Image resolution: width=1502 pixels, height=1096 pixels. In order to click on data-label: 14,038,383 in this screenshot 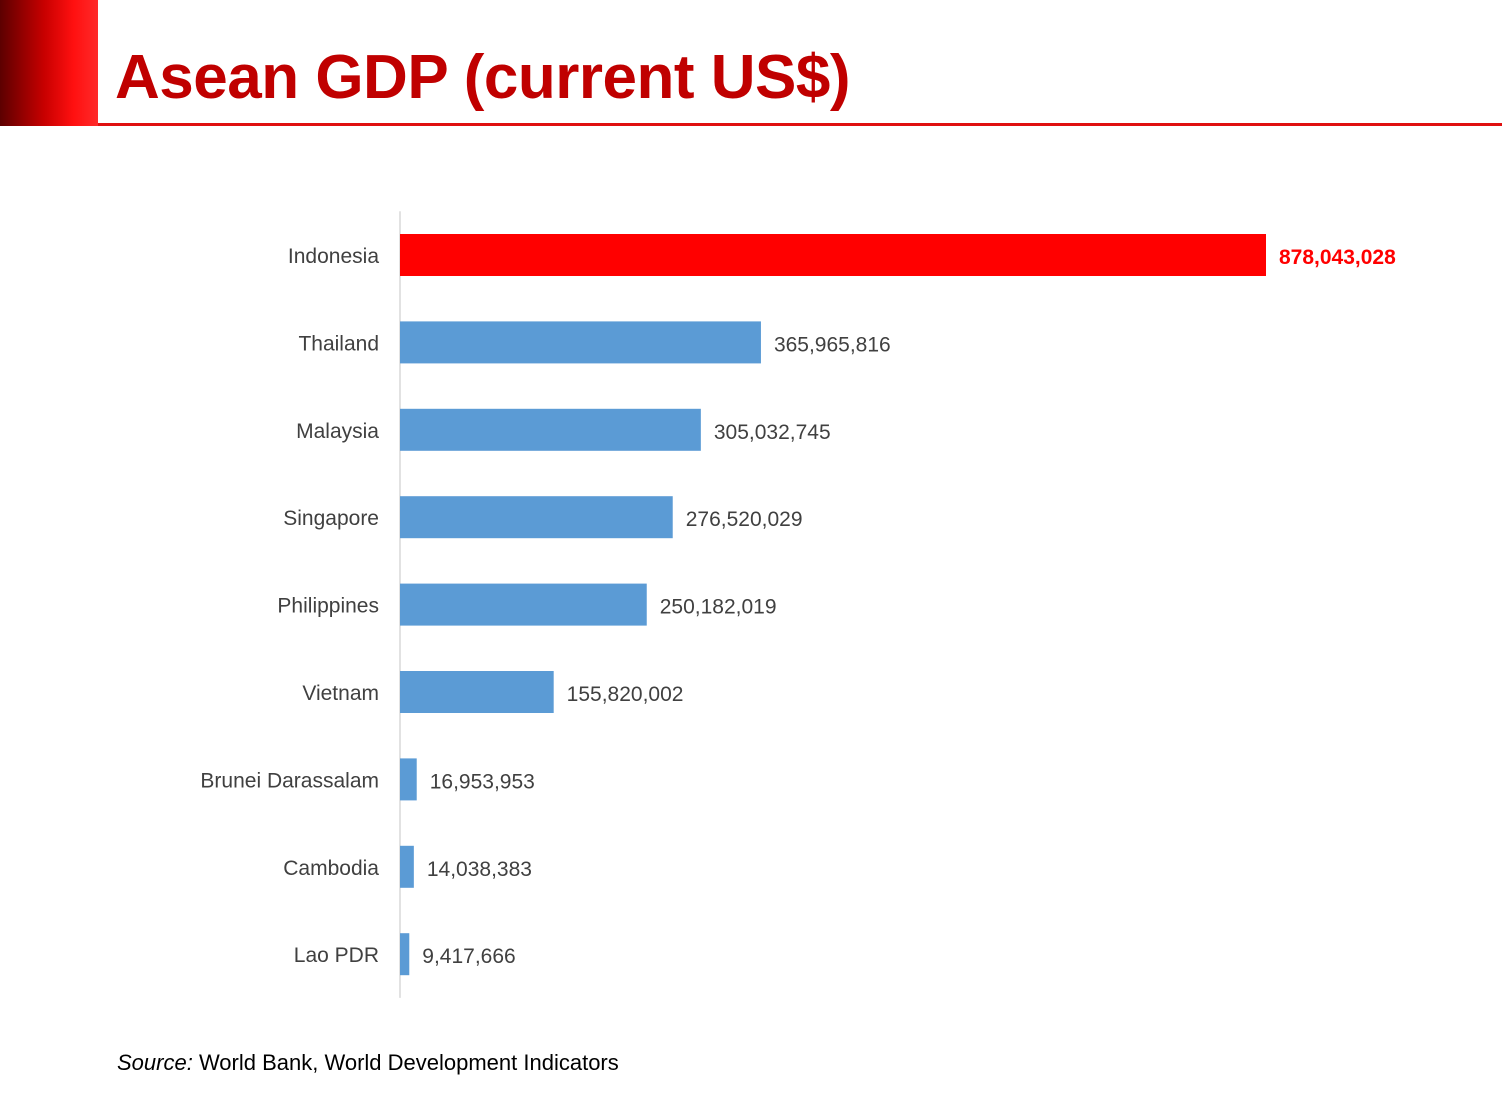, I will do `click(479, 869)`.